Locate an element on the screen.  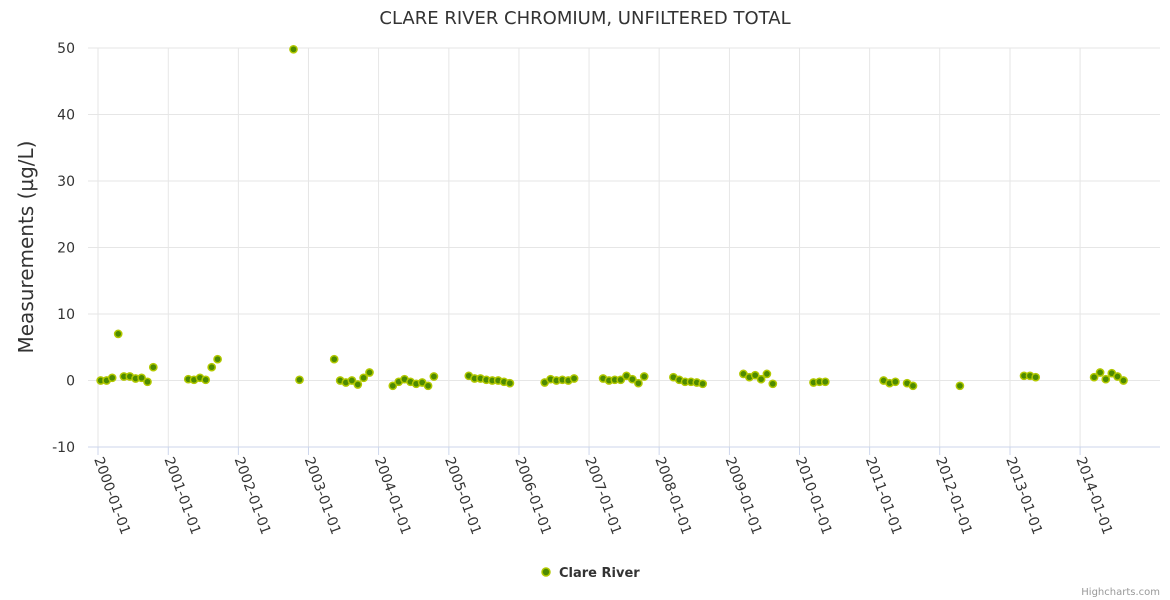
x-tick-label: 2005-01-01 is located at coordinates (462, 496).